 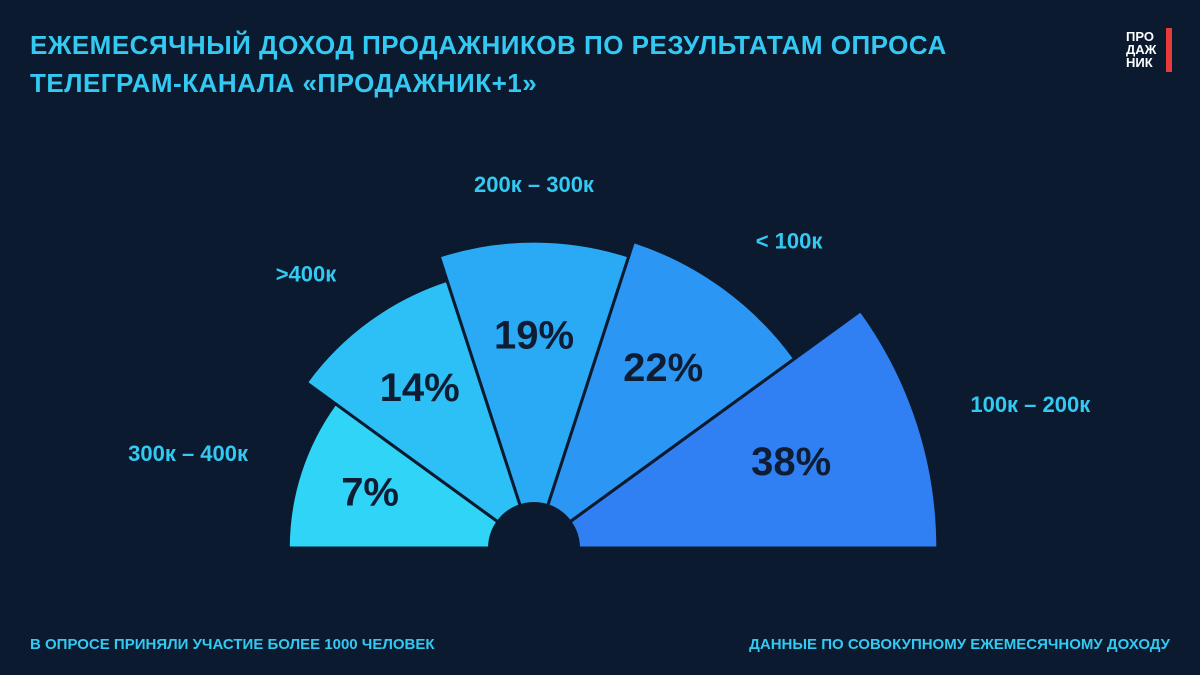 I want to click on value-label: 14%, so click(x=420, y=388).